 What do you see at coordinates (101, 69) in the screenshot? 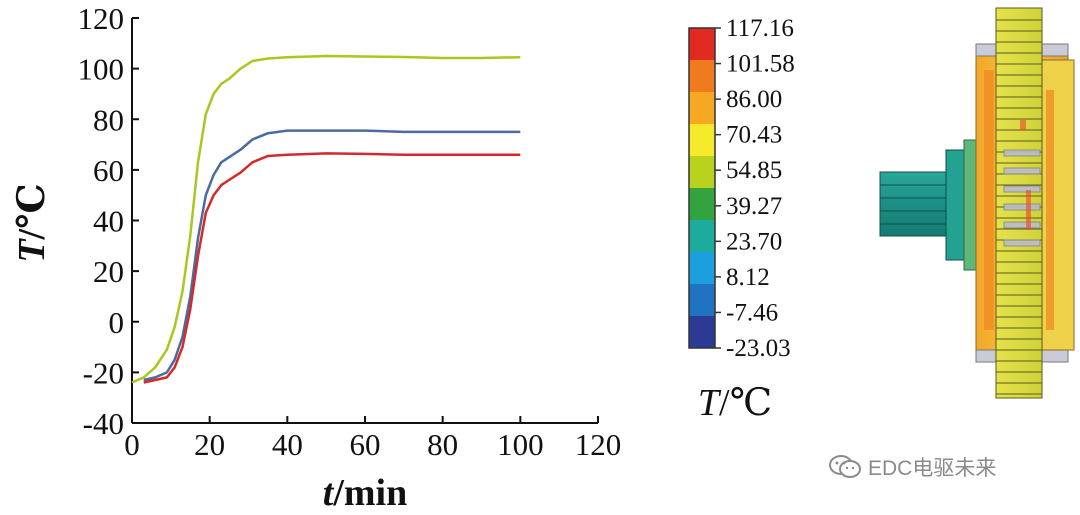
I see `y-tick-label: 100` at bounding box center [101, 69].